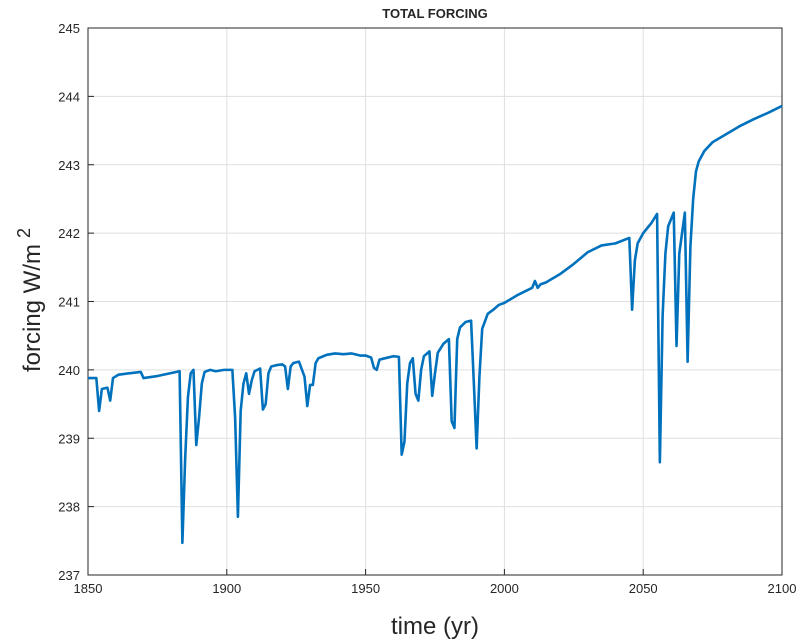 Image resolution: width=801 pixels, height=641 pixels. Describe the element at coordinates (69, 96) in the screenshot. I see `y-tick-label: 244` at that location.